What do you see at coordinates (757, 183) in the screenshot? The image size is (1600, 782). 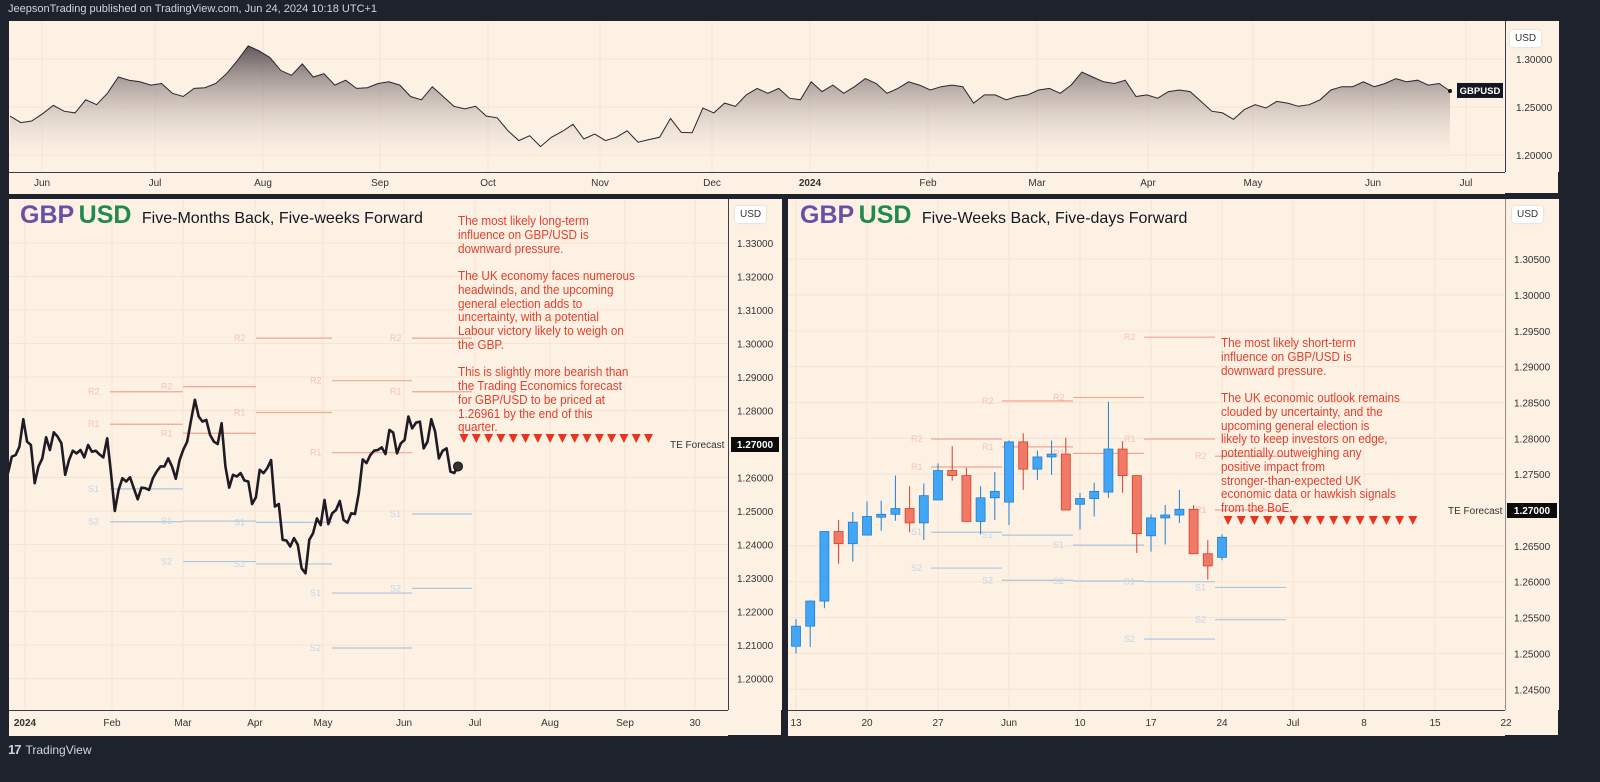 I see `overview-date-axis` at bounding box center [757, 183].